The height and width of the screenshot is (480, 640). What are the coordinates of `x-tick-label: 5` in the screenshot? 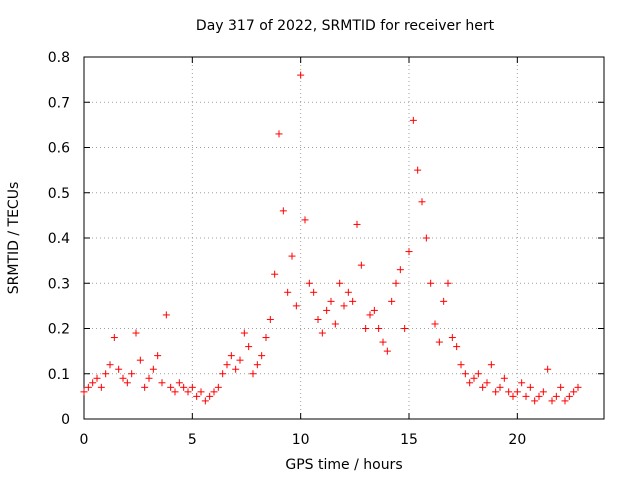 It's located at (192, 440).